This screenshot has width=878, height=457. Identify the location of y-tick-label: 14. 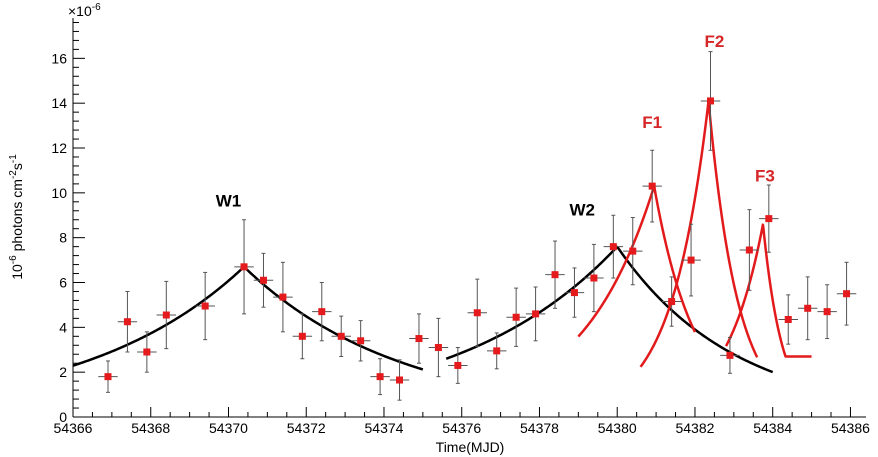
(59, 103).